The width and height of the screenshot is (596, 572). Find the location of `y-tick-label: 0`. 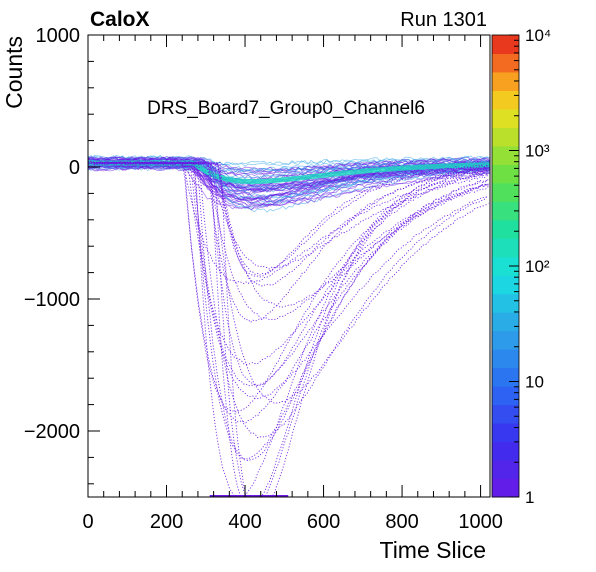

y-tick-label: 0 is located at coordinates (74, 168).